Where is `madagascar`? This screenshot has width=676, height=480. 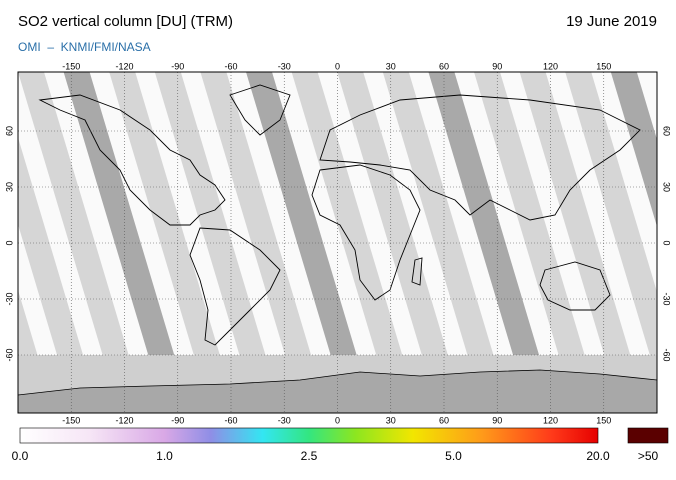
madagascar is located at coordinates (417, 271).